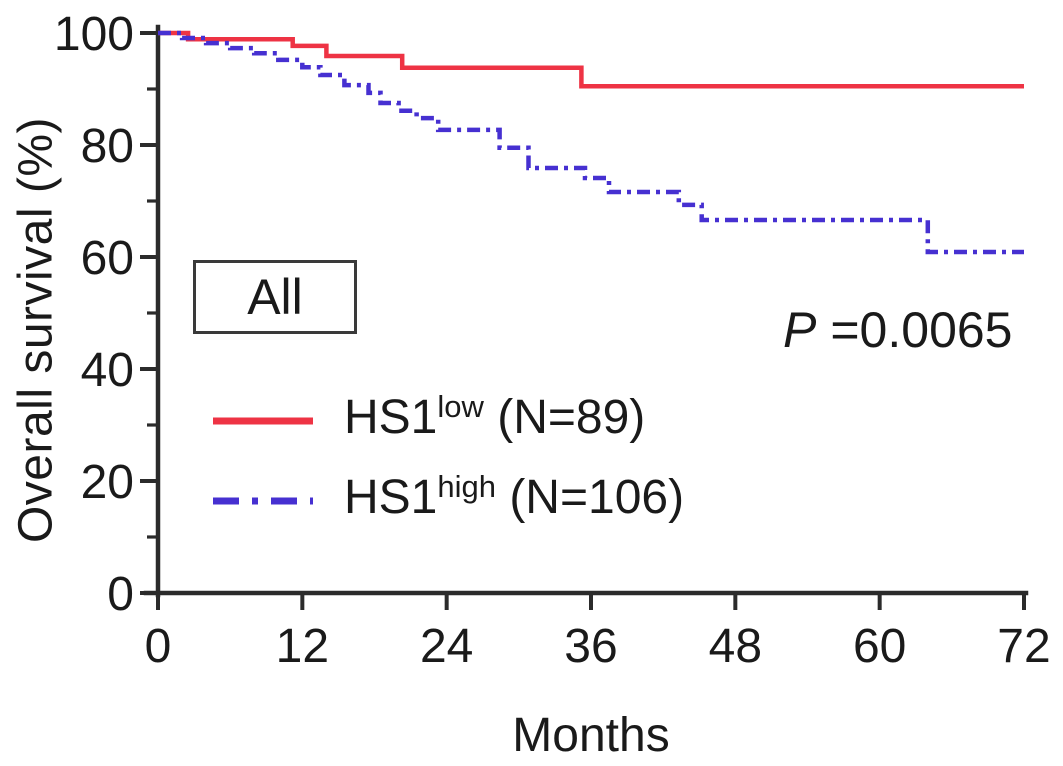 This screenshot has width=1063, height=766. Describe the element at coordinates (590, 497) in the screenshot. I see `legend-label-hs1-high-suffix: (N=106)` at that location.